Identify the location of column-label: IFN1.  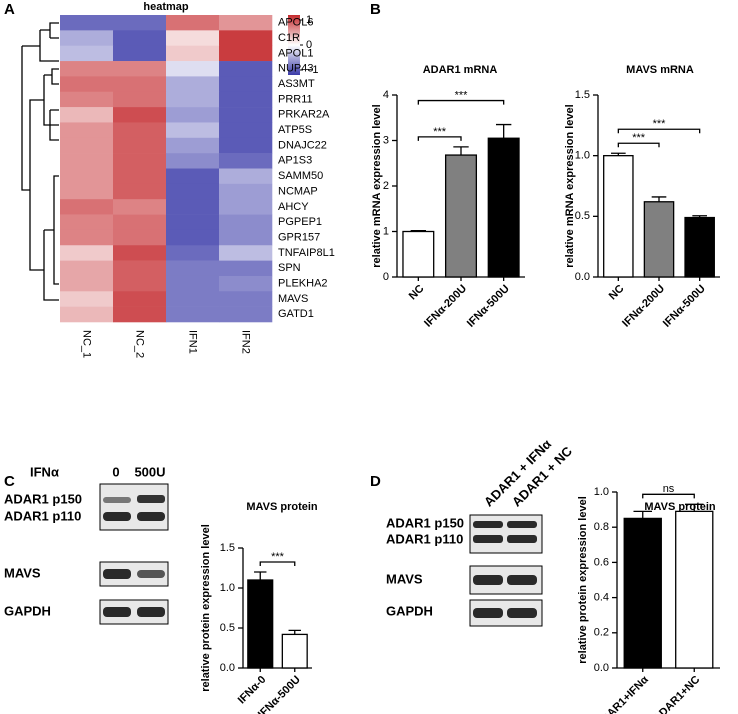
(193, 342).